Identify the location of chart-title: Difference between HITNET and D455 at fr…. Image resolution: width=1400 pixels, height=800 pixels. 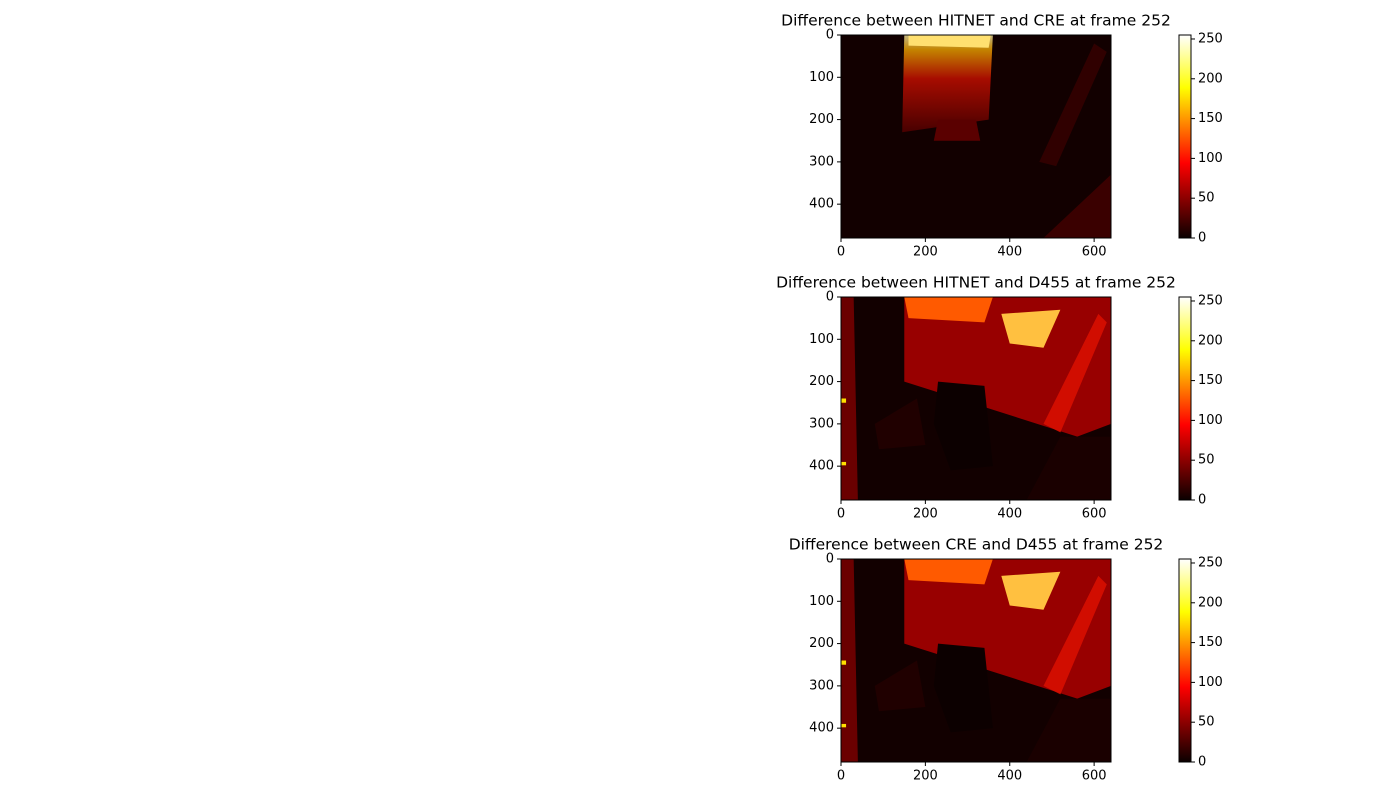
(976, 283).